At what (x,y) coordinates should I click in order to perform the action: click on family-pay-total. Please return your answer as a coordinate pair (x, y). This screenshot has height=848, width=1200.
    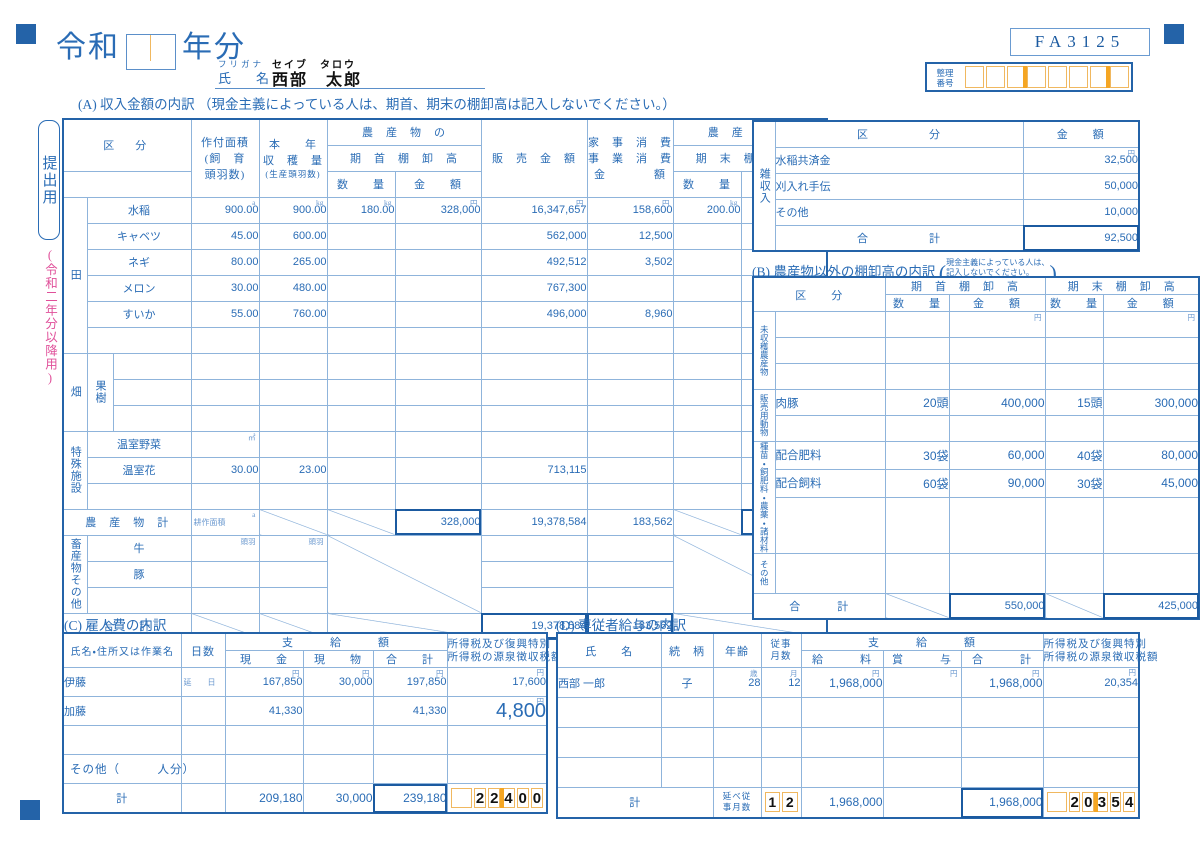
    Looking at the image, I should click on (1002, 712).